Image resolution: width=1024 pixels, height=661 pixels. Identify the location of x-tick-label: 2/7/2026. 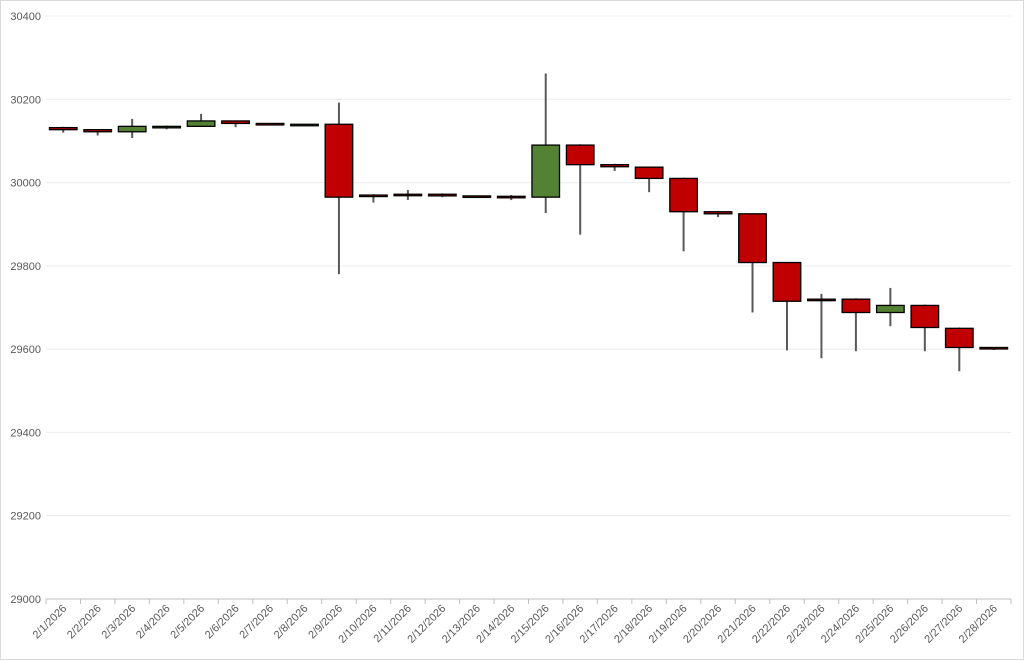
(256, 622).